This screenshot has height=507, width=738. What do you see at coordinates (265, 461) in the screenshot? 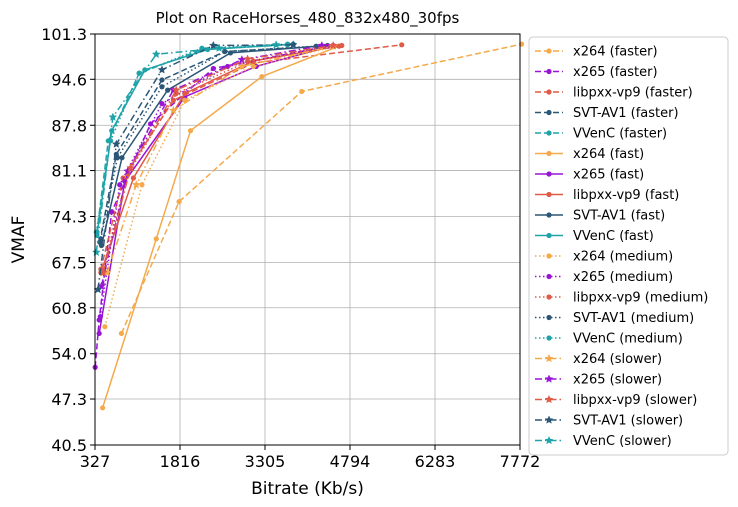
I see `x-tick-label: 3305` at bounding box center [265, 461].